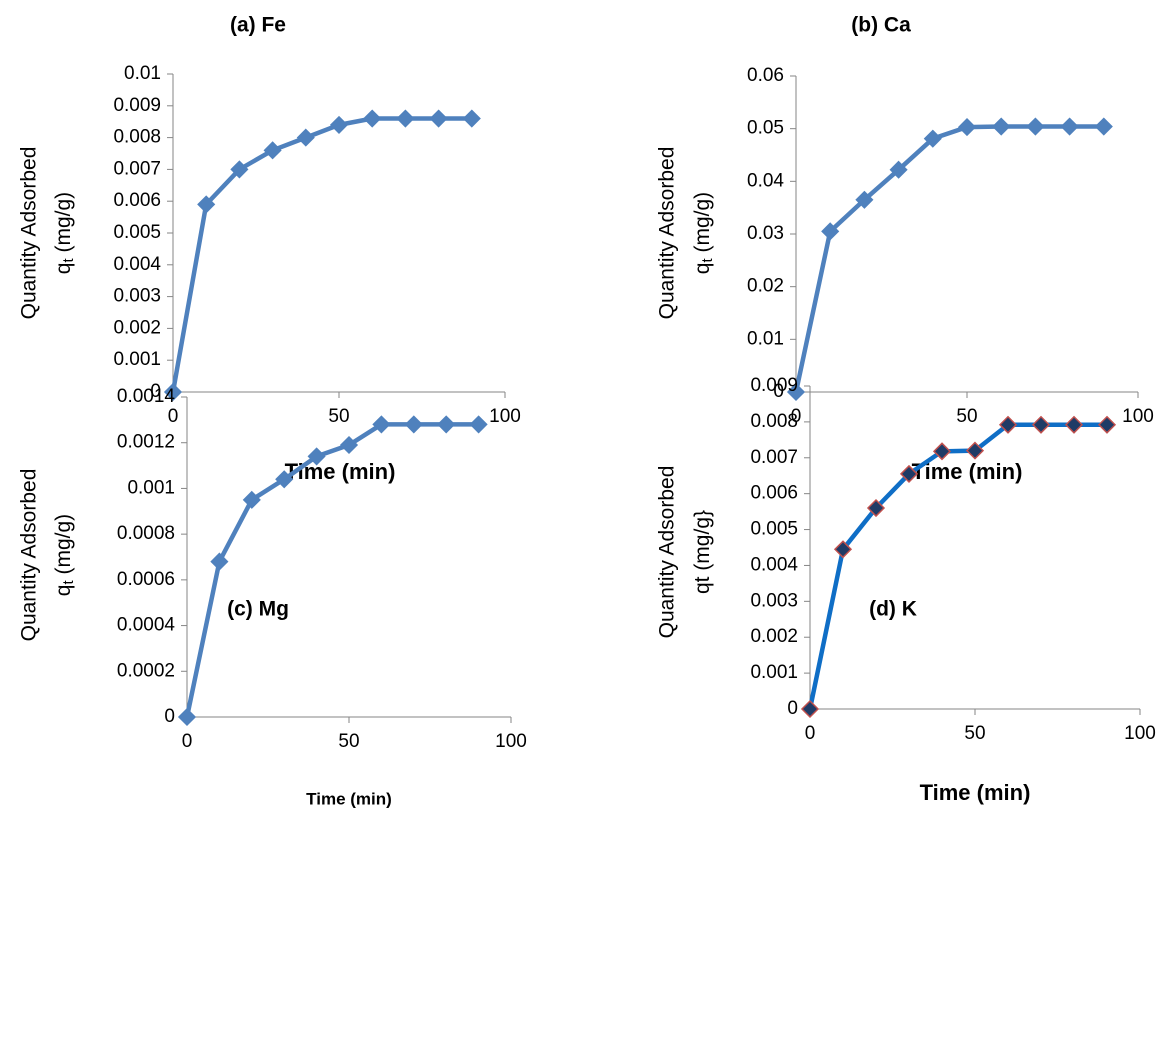 Image resolution: width=1172 pixels, height=1056 pixels. Describe the element at coordinates (146, 625) in the screenshot. I see `y-tick-label: 0.0004` at that location.